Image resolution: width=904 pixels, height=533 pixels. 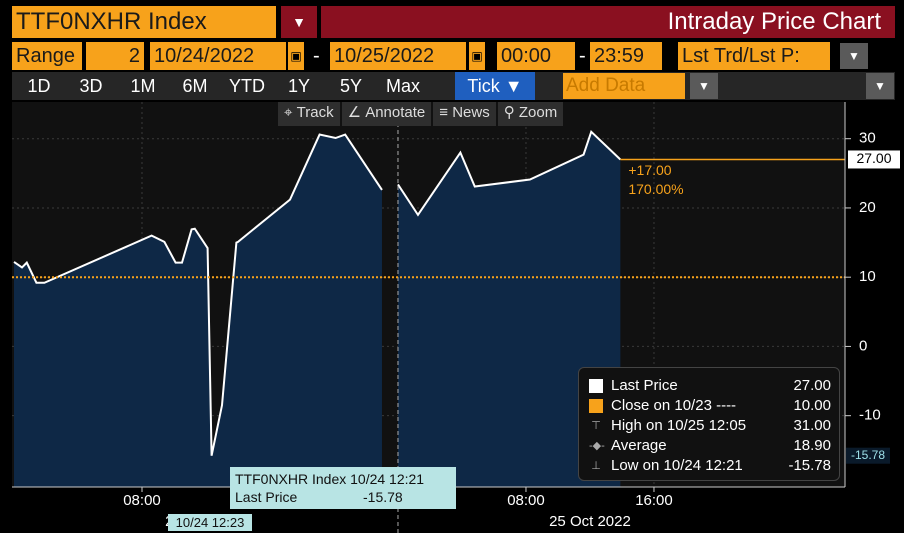 What do you see at coordinates (596, 426) in the screenshot?
I see `legend-marker: ⊤` at bounding box center [596, 426].